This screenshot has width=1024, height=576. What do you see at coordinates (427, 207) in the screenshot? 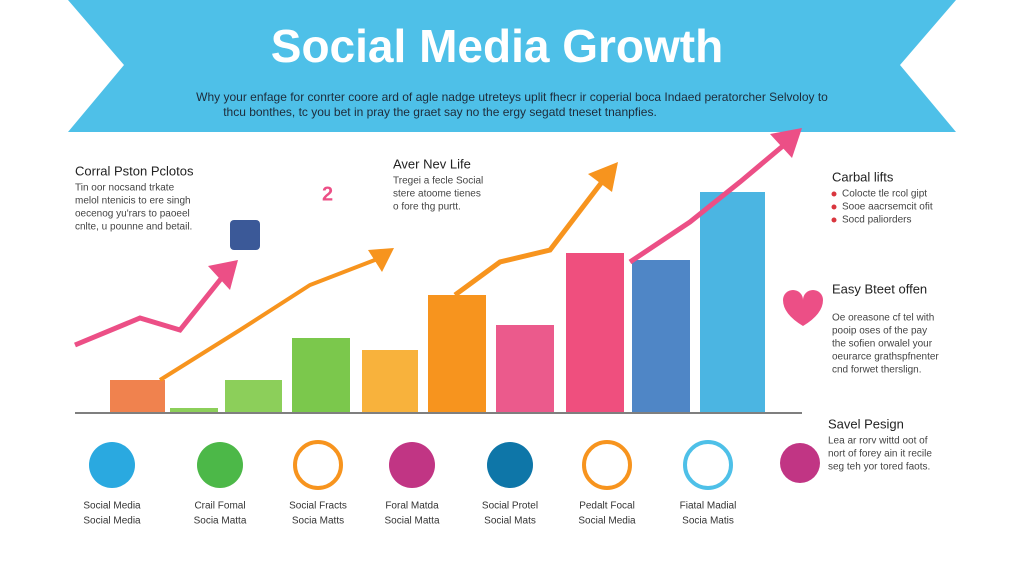
I see `note-line: o fore thg purtt.` at bounding box center [427, 207].